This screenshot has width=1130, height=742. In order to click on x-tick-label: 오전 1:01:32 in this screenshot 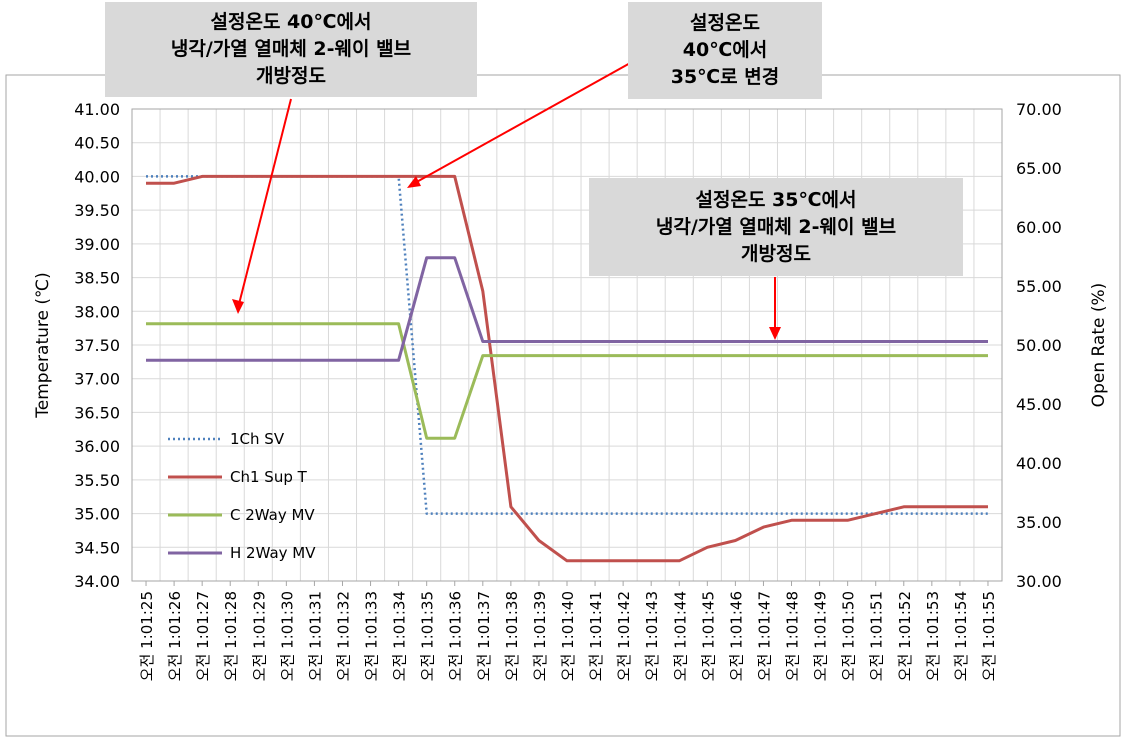, I will do `click(343, 636)`.